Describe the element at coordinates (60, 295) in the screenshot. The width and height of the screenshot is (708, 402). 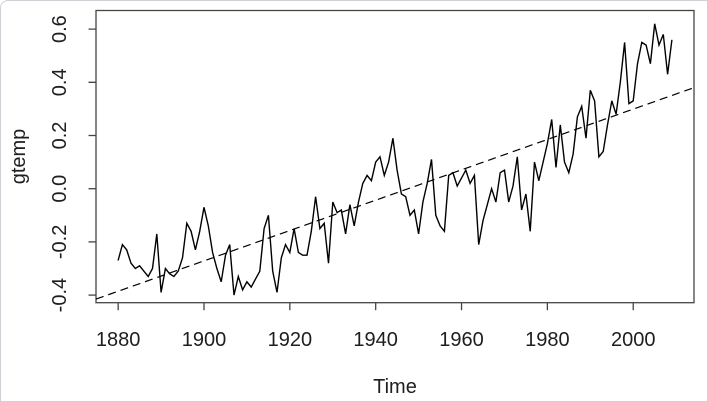
I see `y-axis-tick-label: -0.4` at that location.